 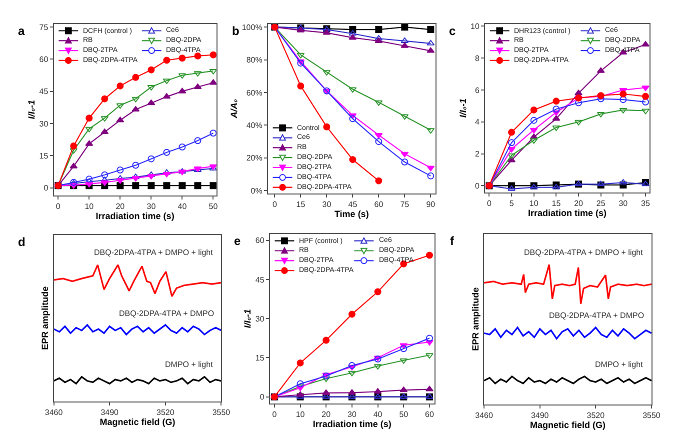 I want to click on x-tick-label: 35, so click(x=646, y=203).